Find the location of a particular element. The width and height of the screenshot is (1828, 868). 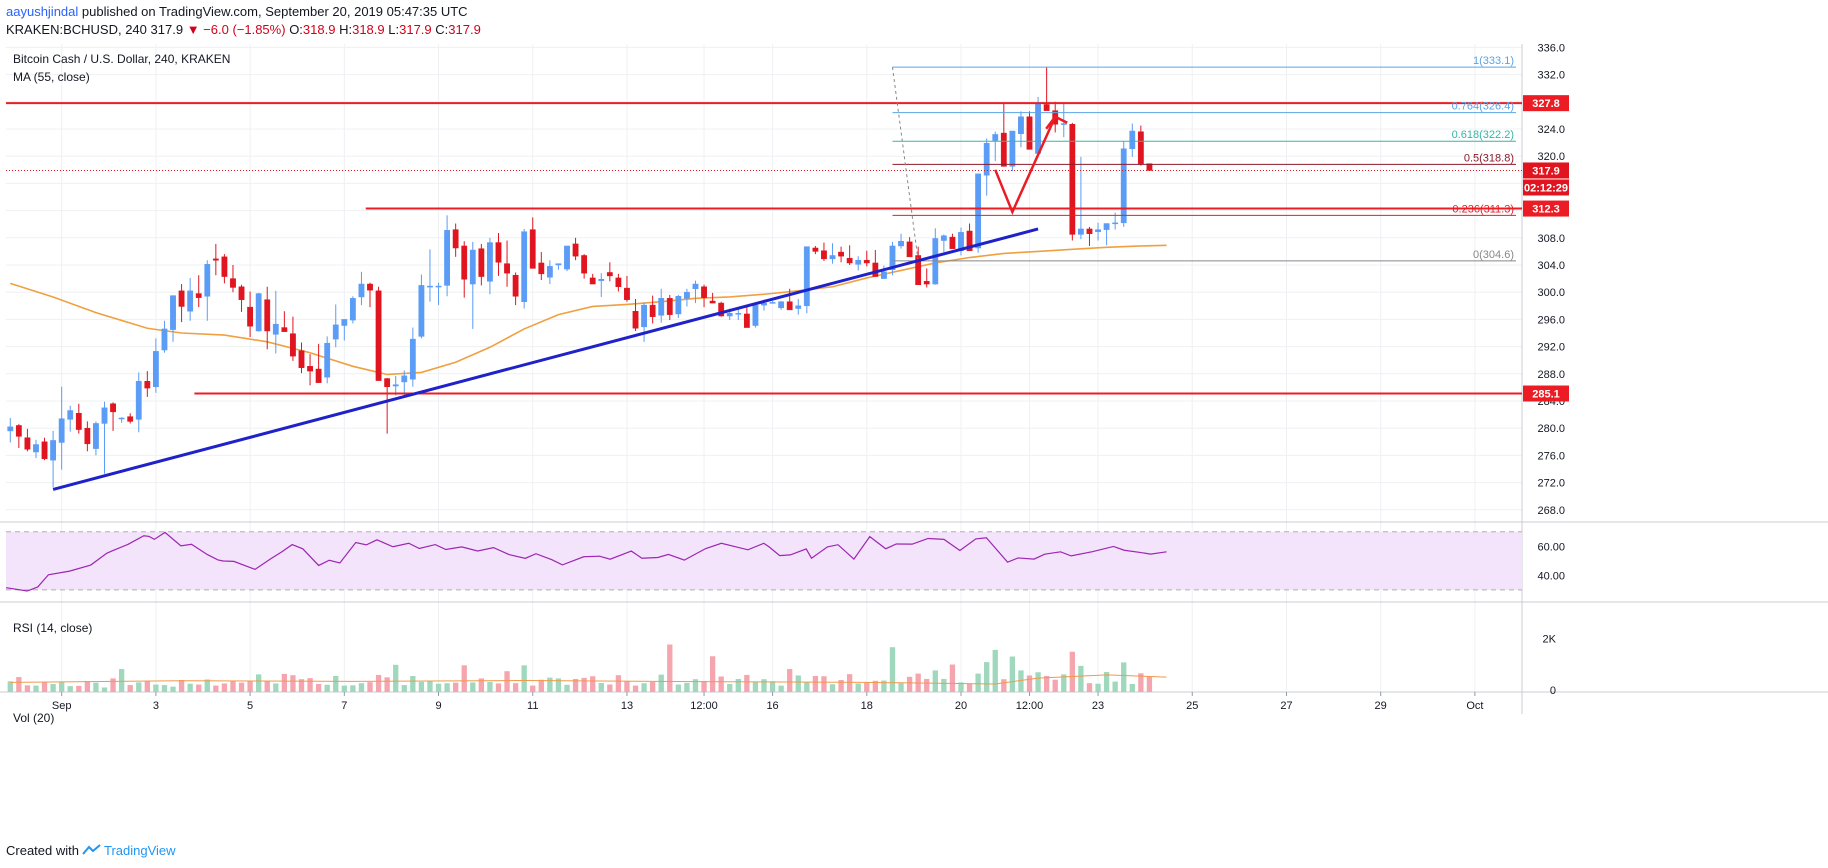

x-tick-label: 5 is located at coordinates (250, 706).